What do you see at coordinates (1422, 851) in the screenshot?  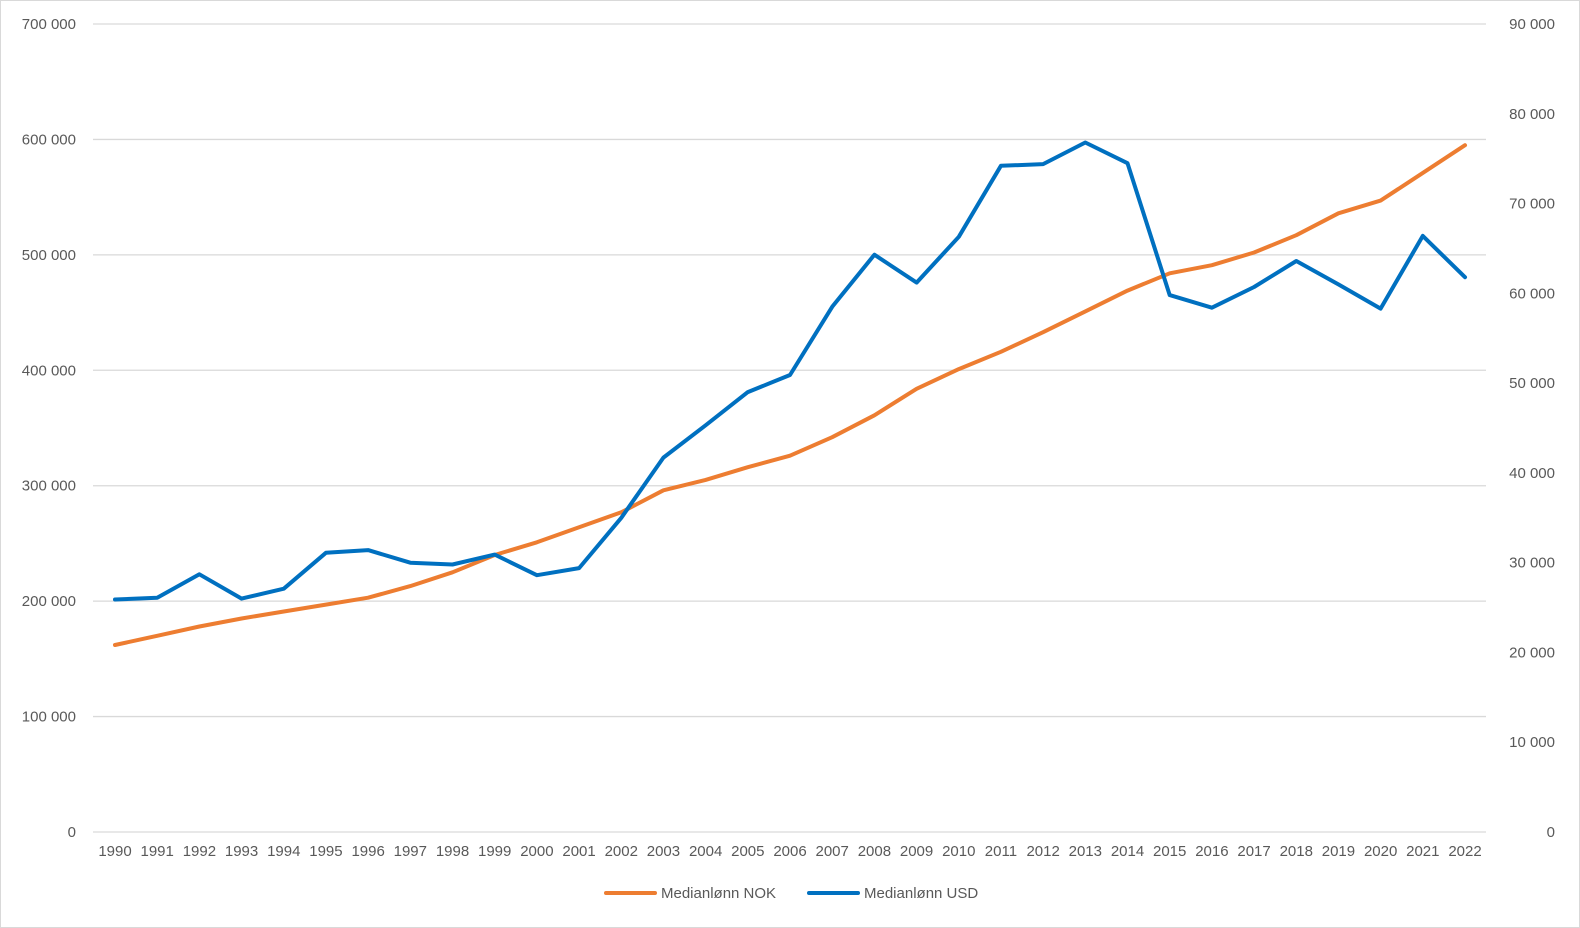 I see `x-tick-label: 2021` at bounding box center [1422, 851].